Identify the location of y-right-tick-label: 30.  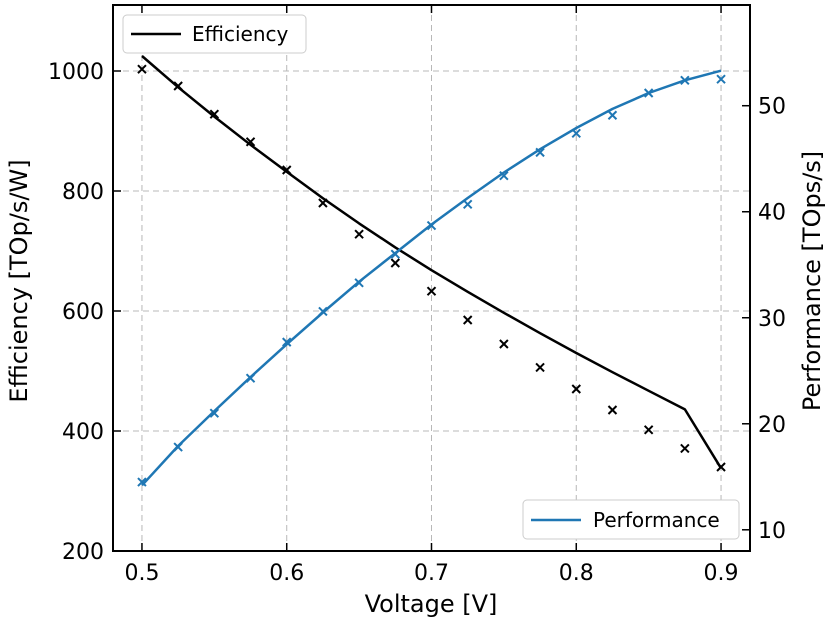
(772, 319).